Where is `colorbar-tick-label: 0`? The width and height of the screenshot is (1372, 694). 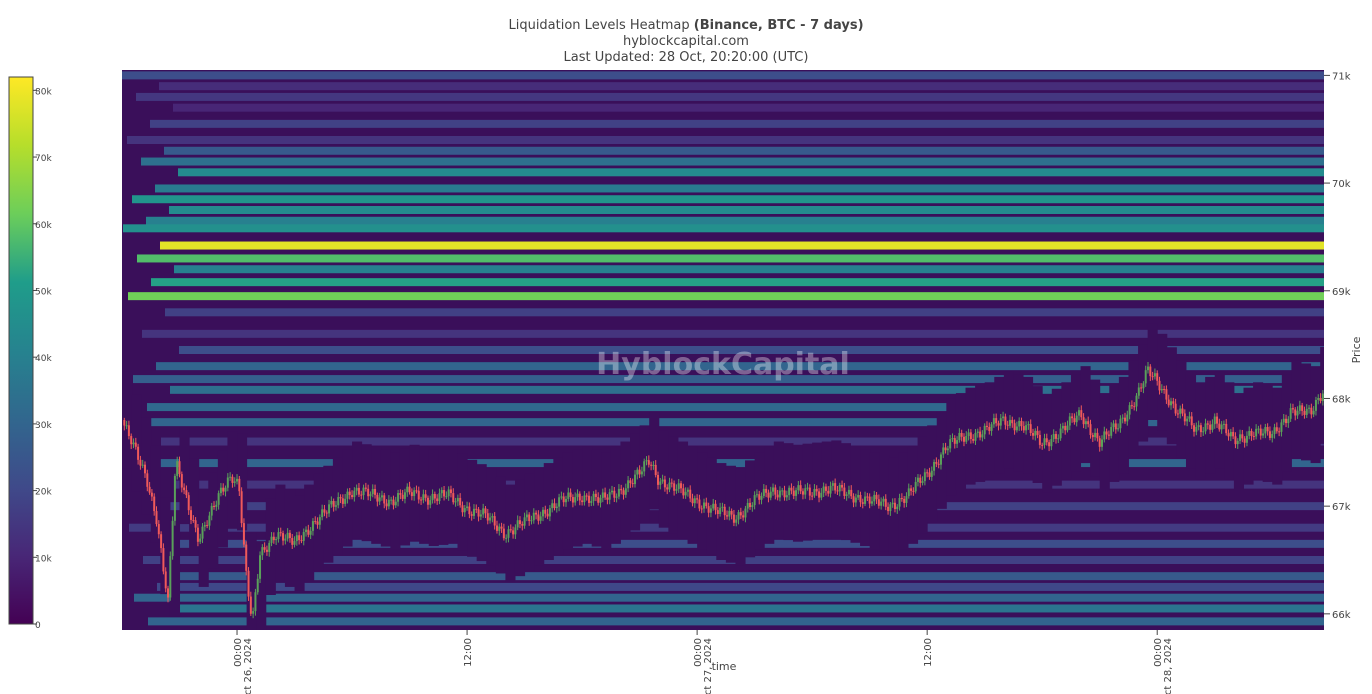
colorbar-tick-label: 0 is located at coordinates (38, 626).